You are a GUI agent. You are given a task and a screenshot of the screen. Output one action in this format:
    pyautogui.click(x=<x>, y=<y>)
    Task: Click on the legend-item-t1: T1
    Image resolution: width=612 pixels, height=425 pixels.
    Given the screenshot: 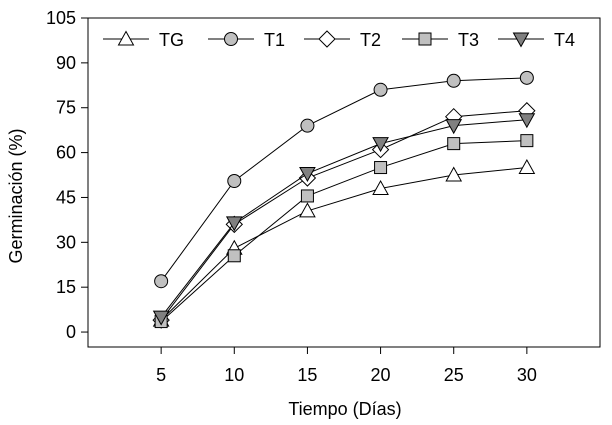 What is the action you would take?
    pyautogui.click(x=246, y=40)
    